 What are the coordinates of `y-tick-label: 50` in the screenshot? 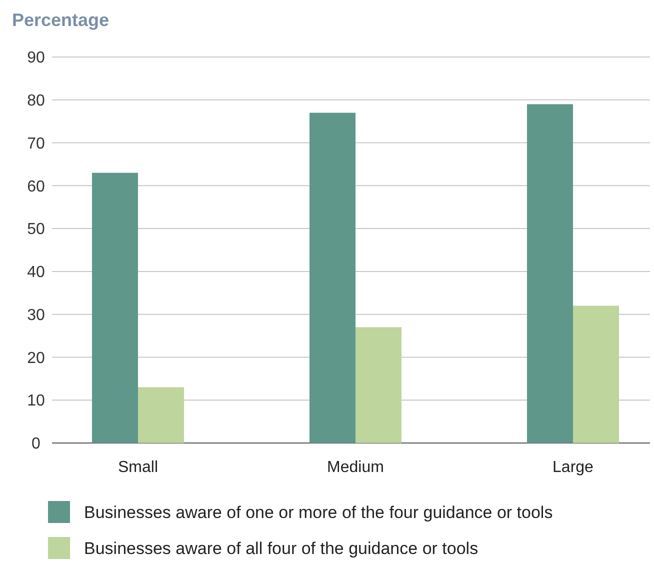 It's located at (36, 229).